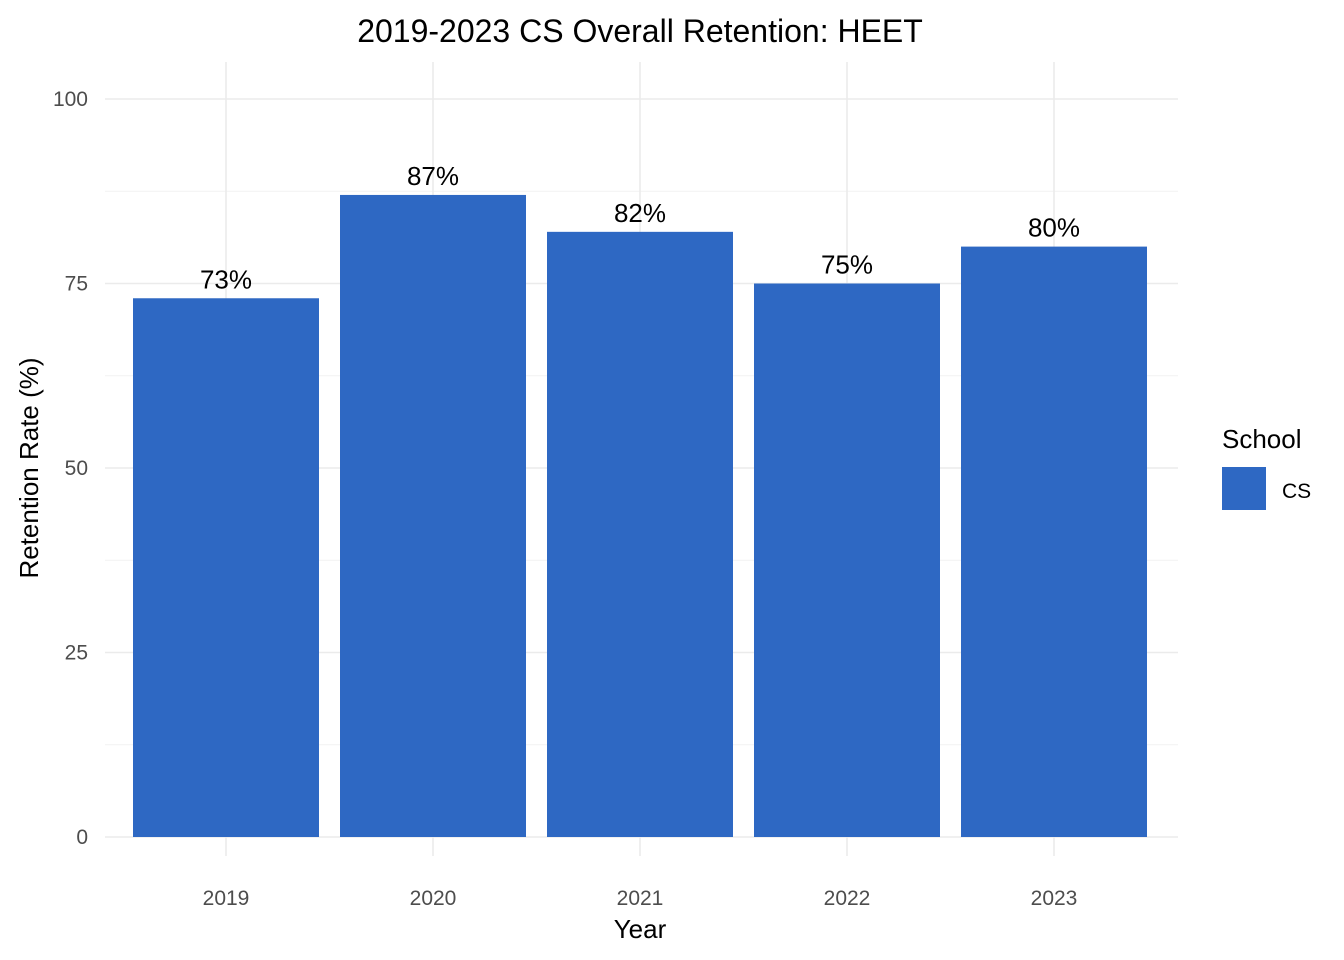 Image resolution: width=1344 pixels, height=960 pixels. Describe the element at coordinates (640, 534) in the screenshot. I see `bar-2021` at that location.